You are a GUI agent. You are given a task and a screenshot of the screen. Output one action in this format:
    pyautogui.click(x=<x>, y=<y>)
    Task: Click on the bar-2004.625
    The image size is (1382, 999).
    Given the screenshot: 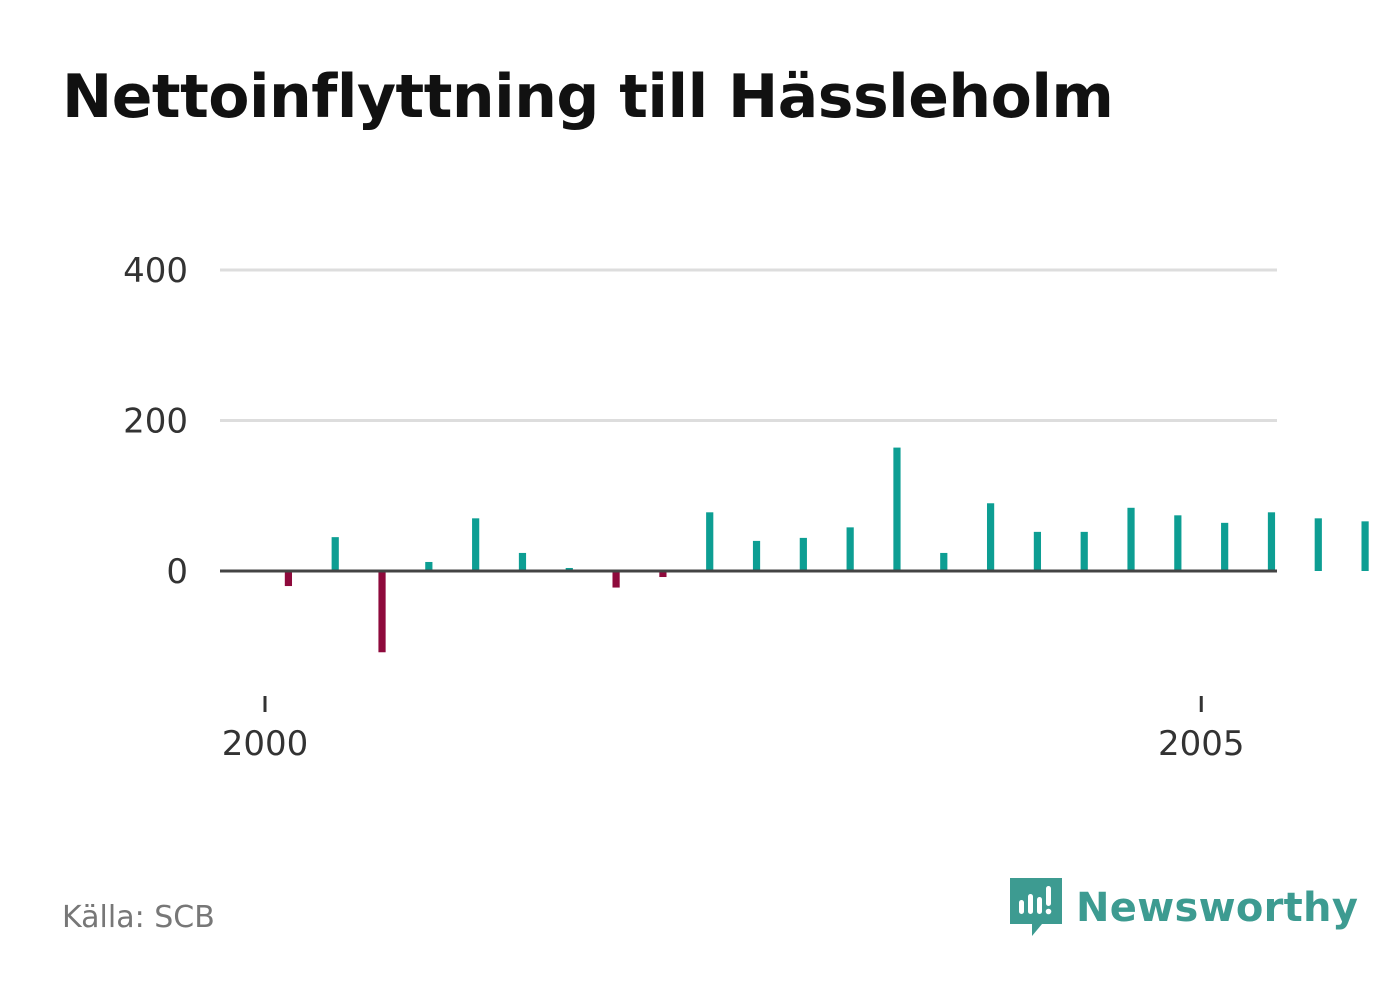 What is the action you would take?
    pyautogui.click(x=1131, y=539)
    